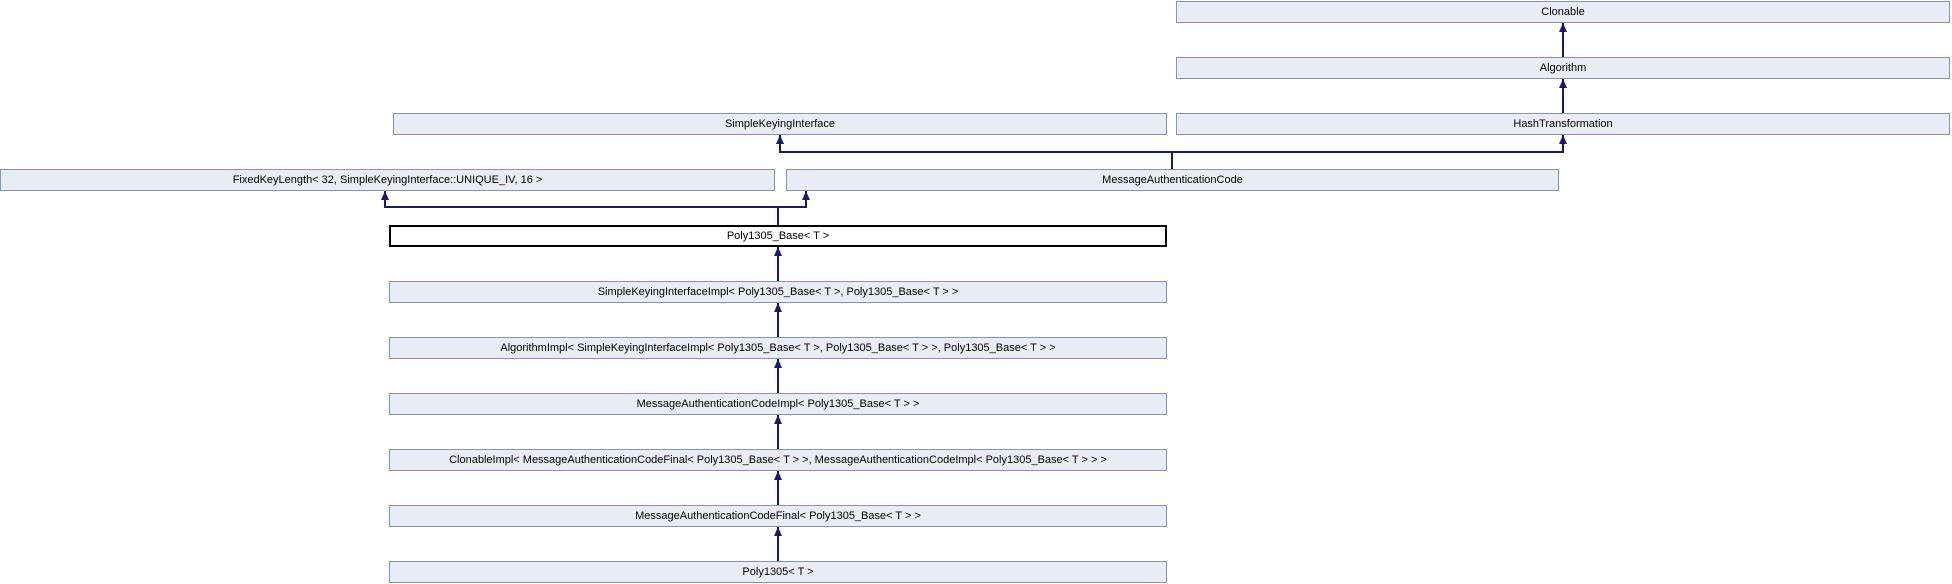 The height and width of the screenshot is (584, 1952). I want to click on class-node-simple-keying-interface: SimpleKeyingInterface, so click(780, 124).